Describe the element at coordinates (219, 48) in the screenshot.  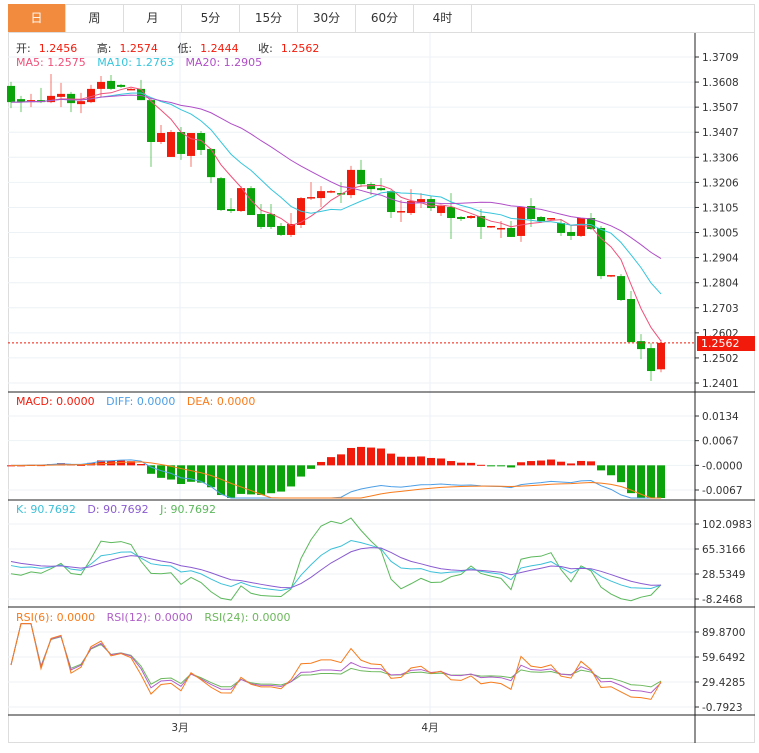
I see `low-value: 1.2444` at that location.